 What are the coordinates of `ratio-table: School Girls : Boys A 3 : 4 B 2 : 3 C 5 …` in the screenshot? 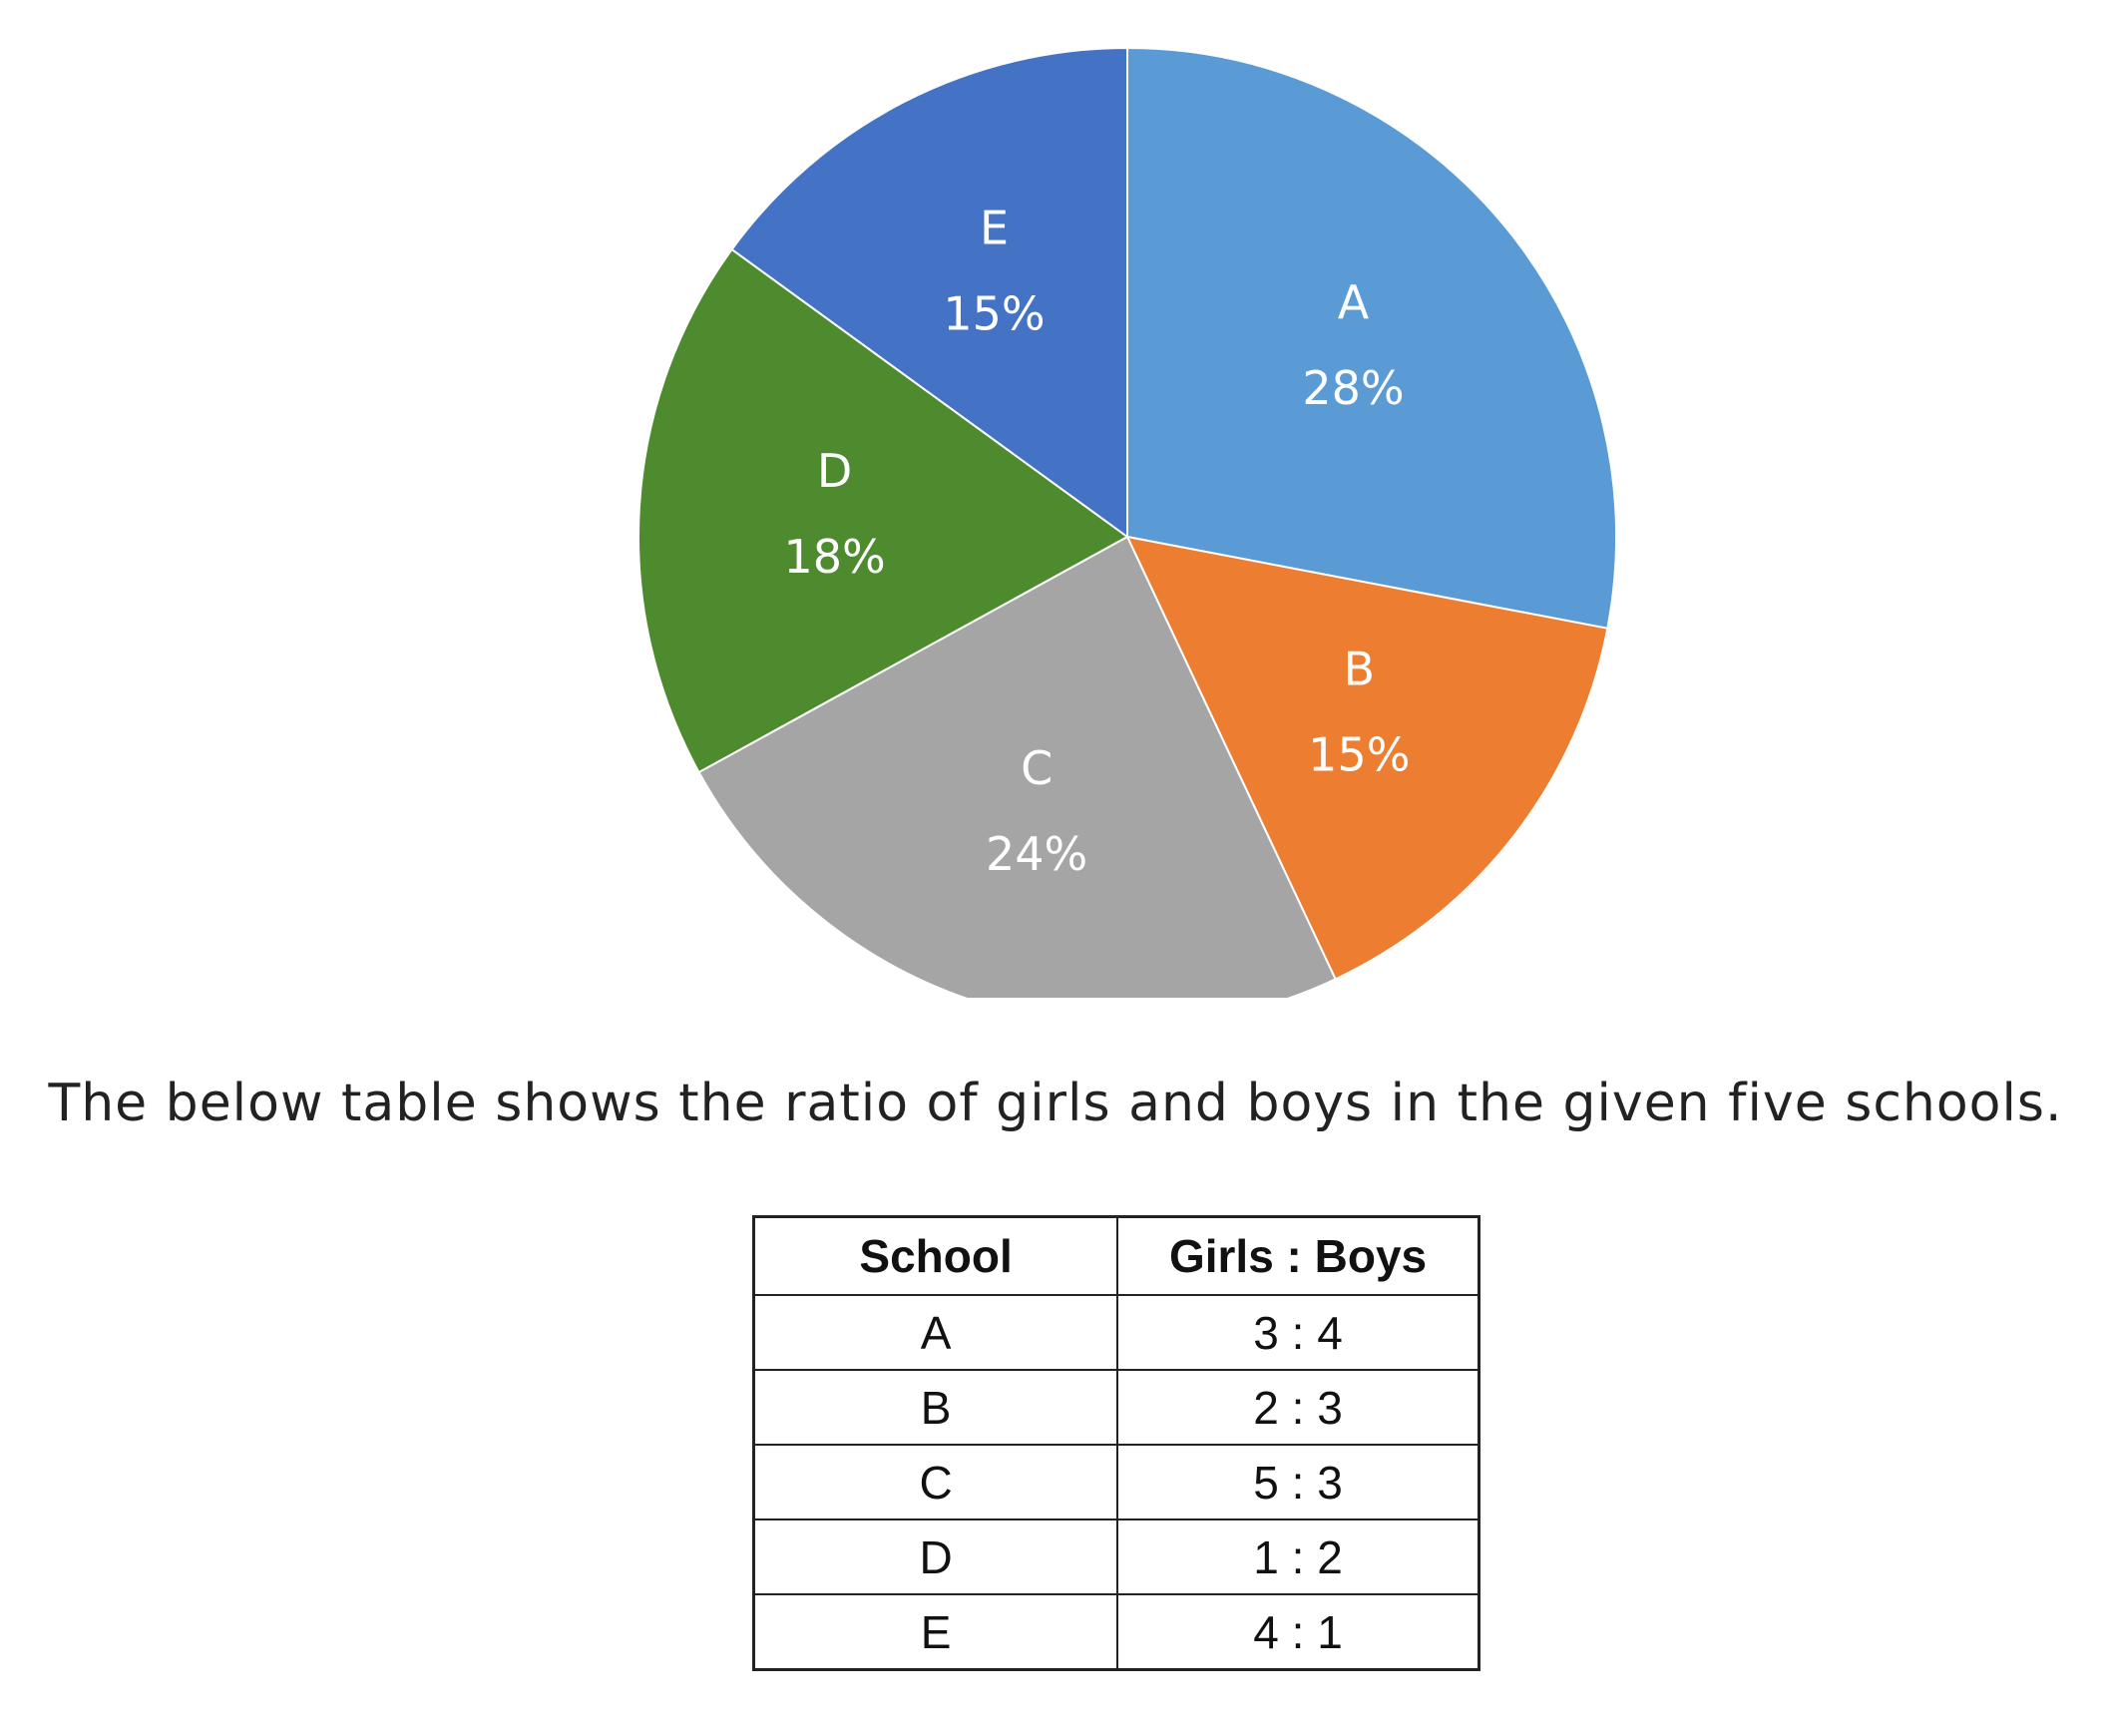 It's located at (1116, 1443).